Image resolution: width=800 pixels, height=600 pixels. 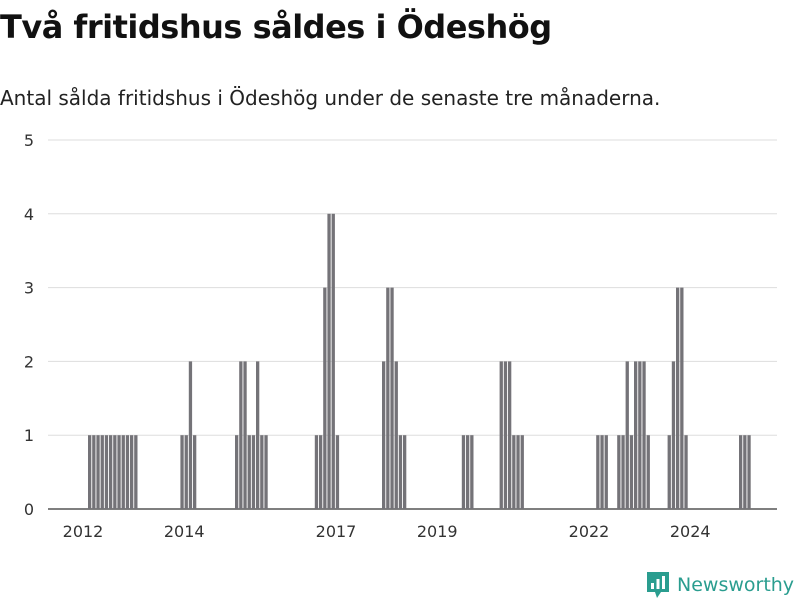 What do you see at coordinates (387, 531) in the screenshot?
I see `x-axis-ticks: 2012 2014 2017 2019 2022 2024` at bounding box center [387, 531].